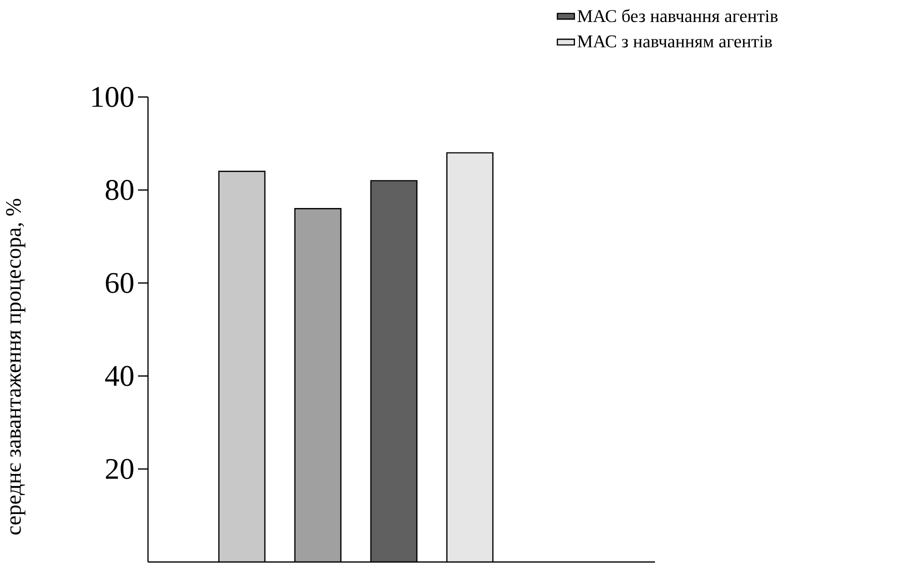  What do you see at coordinates (120, 190) in the screenshot?
I see `y-tick-label: 80` at bounding box center [120, 190].